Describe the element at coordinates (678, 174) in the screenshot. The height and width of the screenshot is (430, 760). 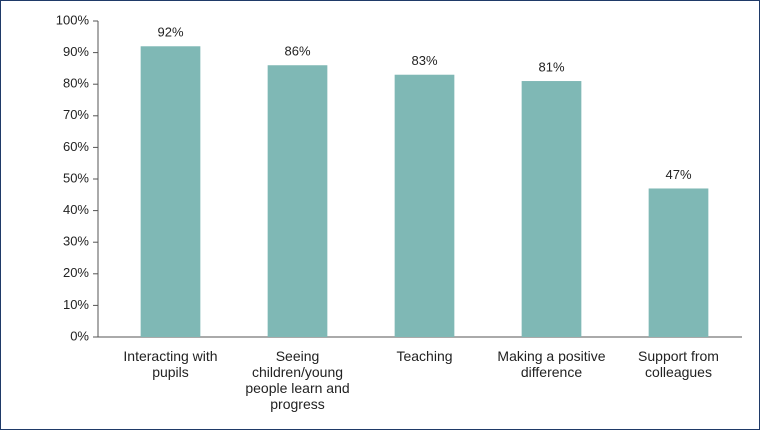
I see `value-label: 47%` at that location.